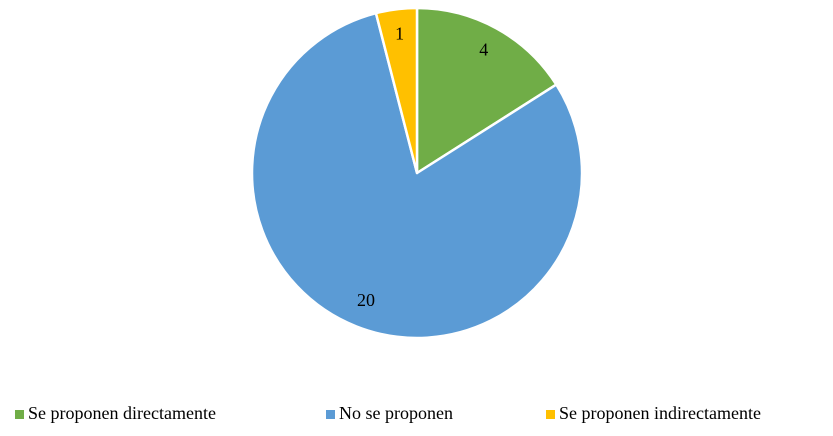 This screenshot has height=436, width=833. I want to click on data-label: 1, so click(399, 34).